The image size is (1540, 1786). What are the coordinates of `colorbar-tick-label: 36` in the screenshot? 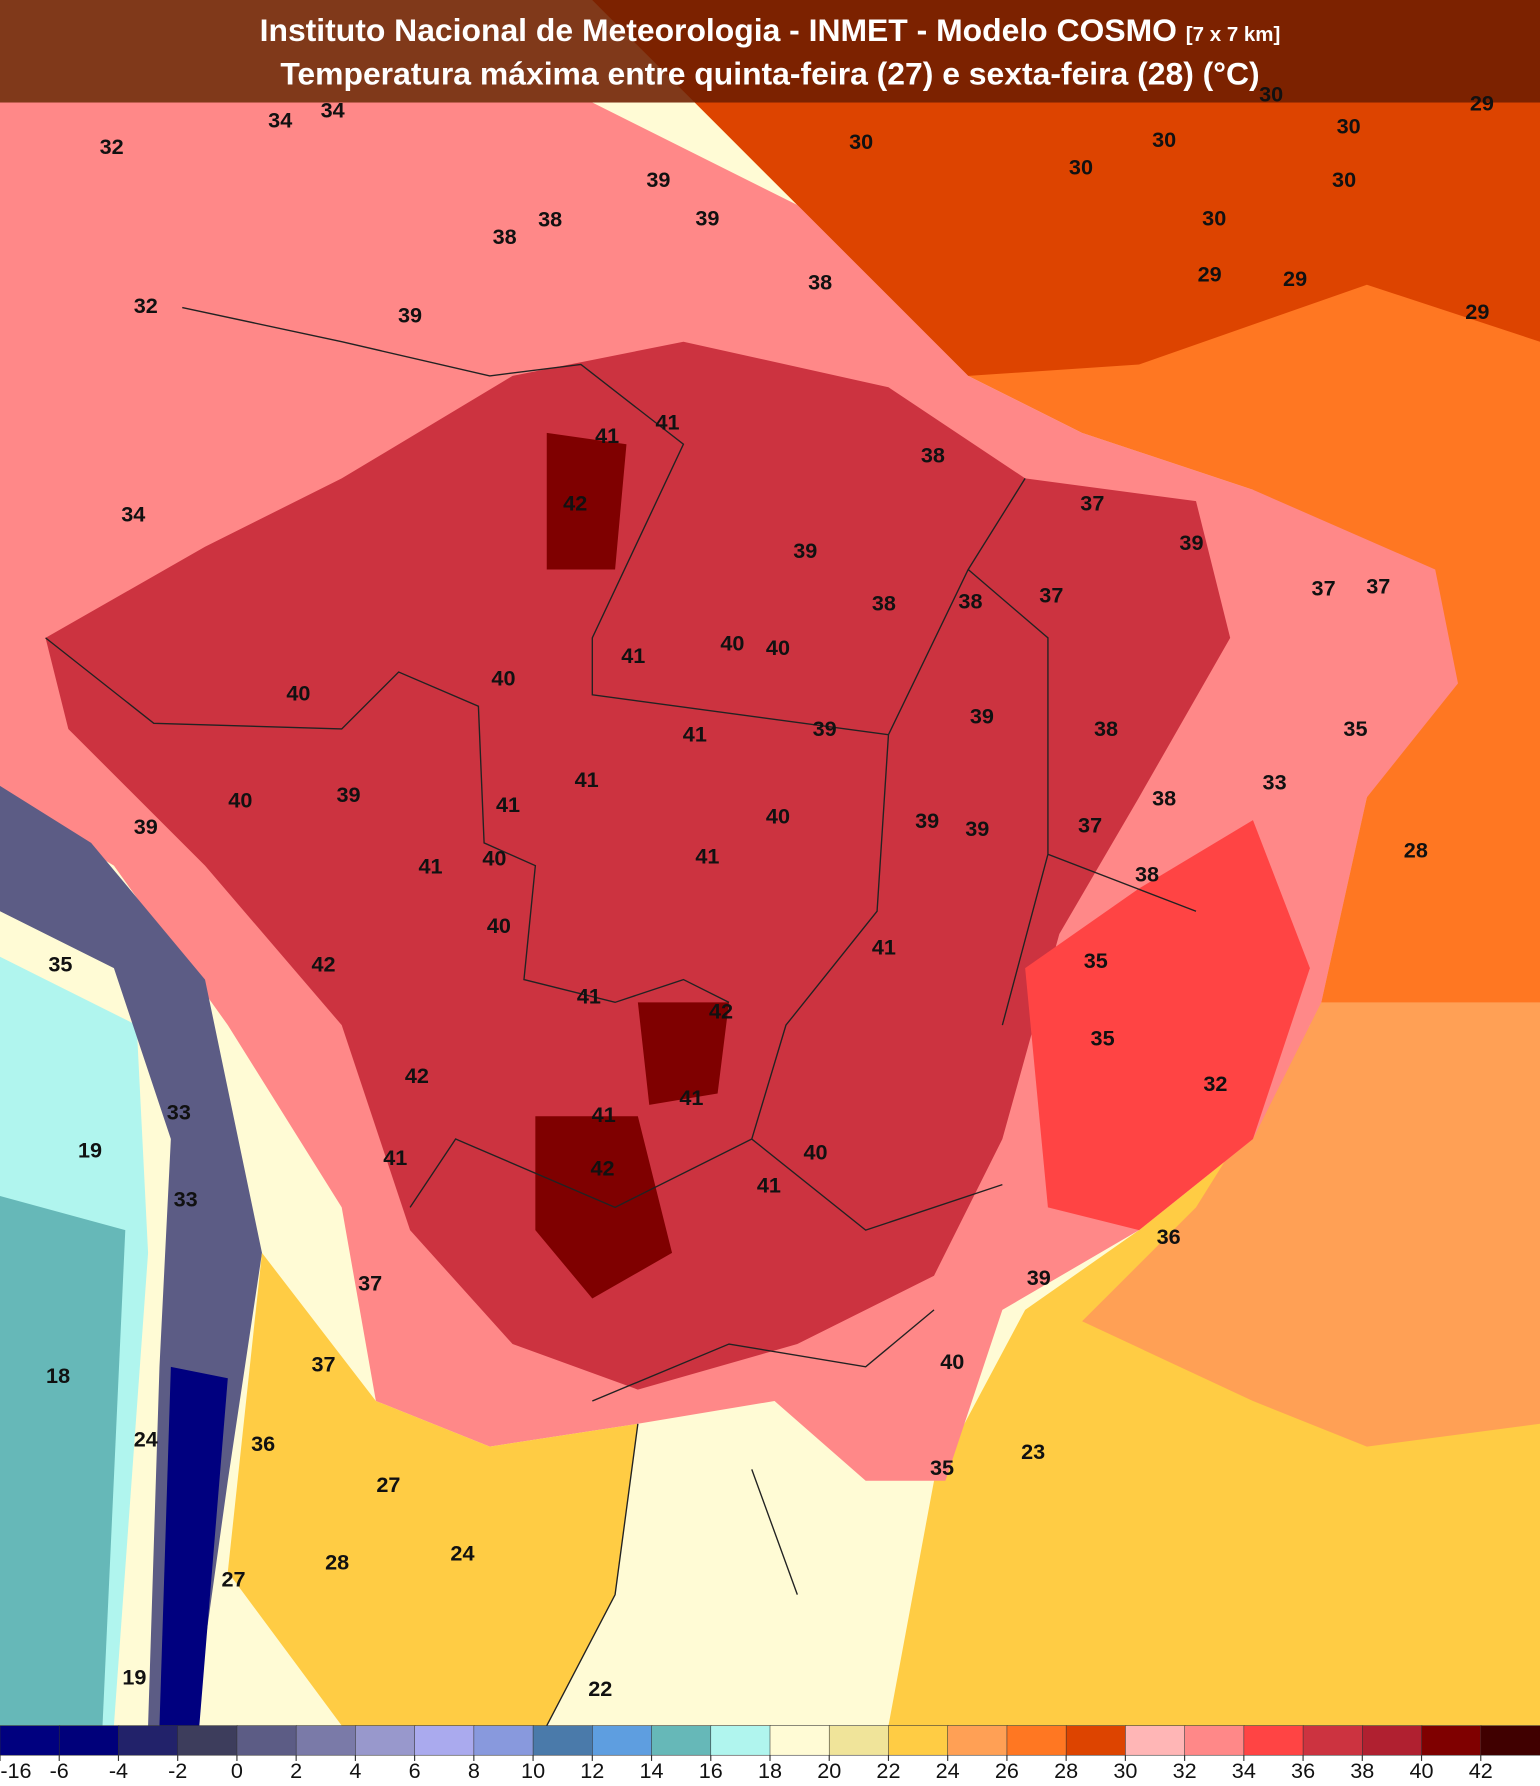 It's located at (1303, 1770).